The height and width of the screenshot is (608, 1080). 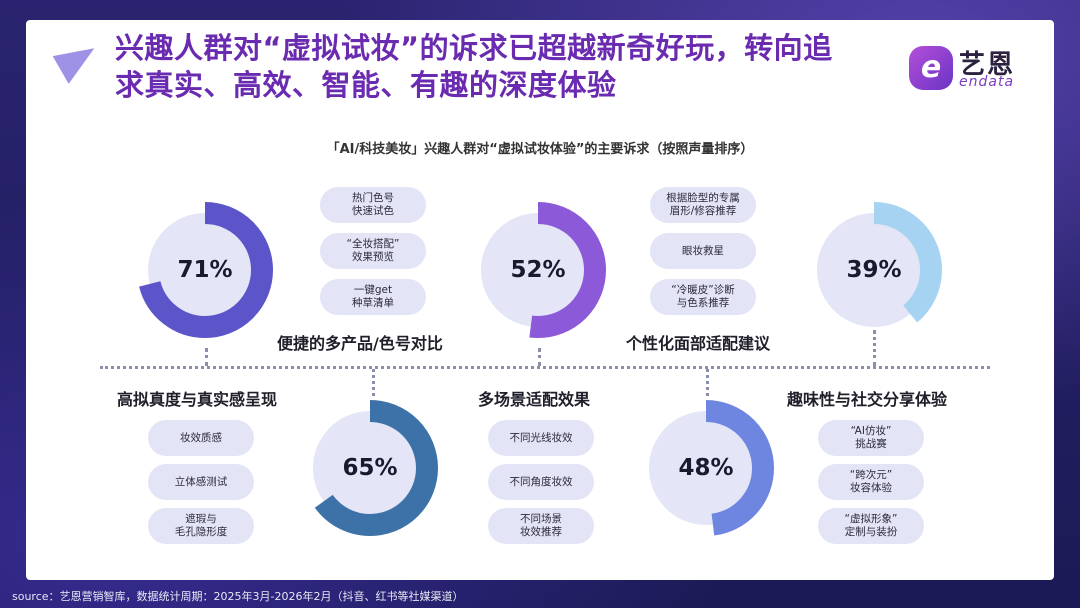 I want to click on donut-chart-3: 52%, so click(x=538, y=270).